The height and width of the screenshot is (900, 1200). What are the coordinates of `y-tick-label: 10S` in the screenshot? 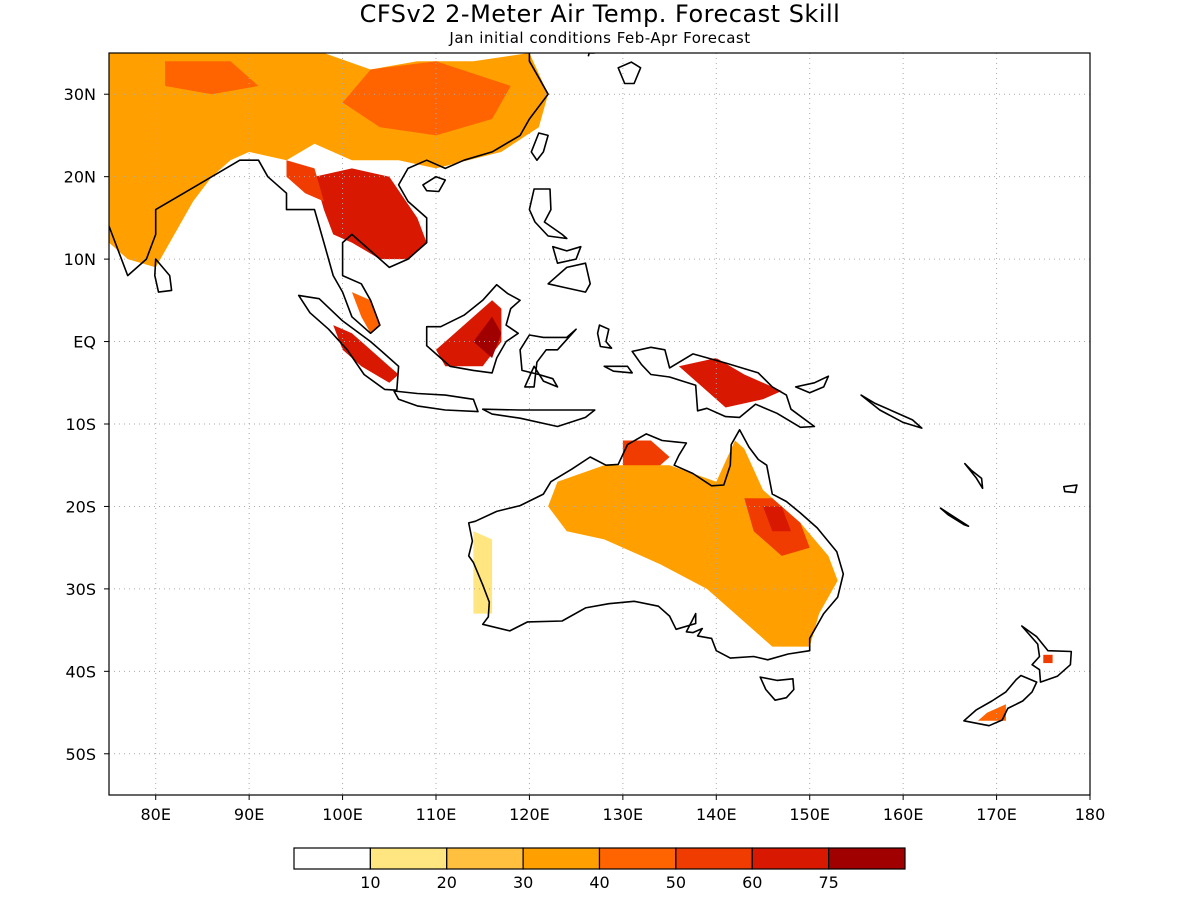 It's located at (80, 424).